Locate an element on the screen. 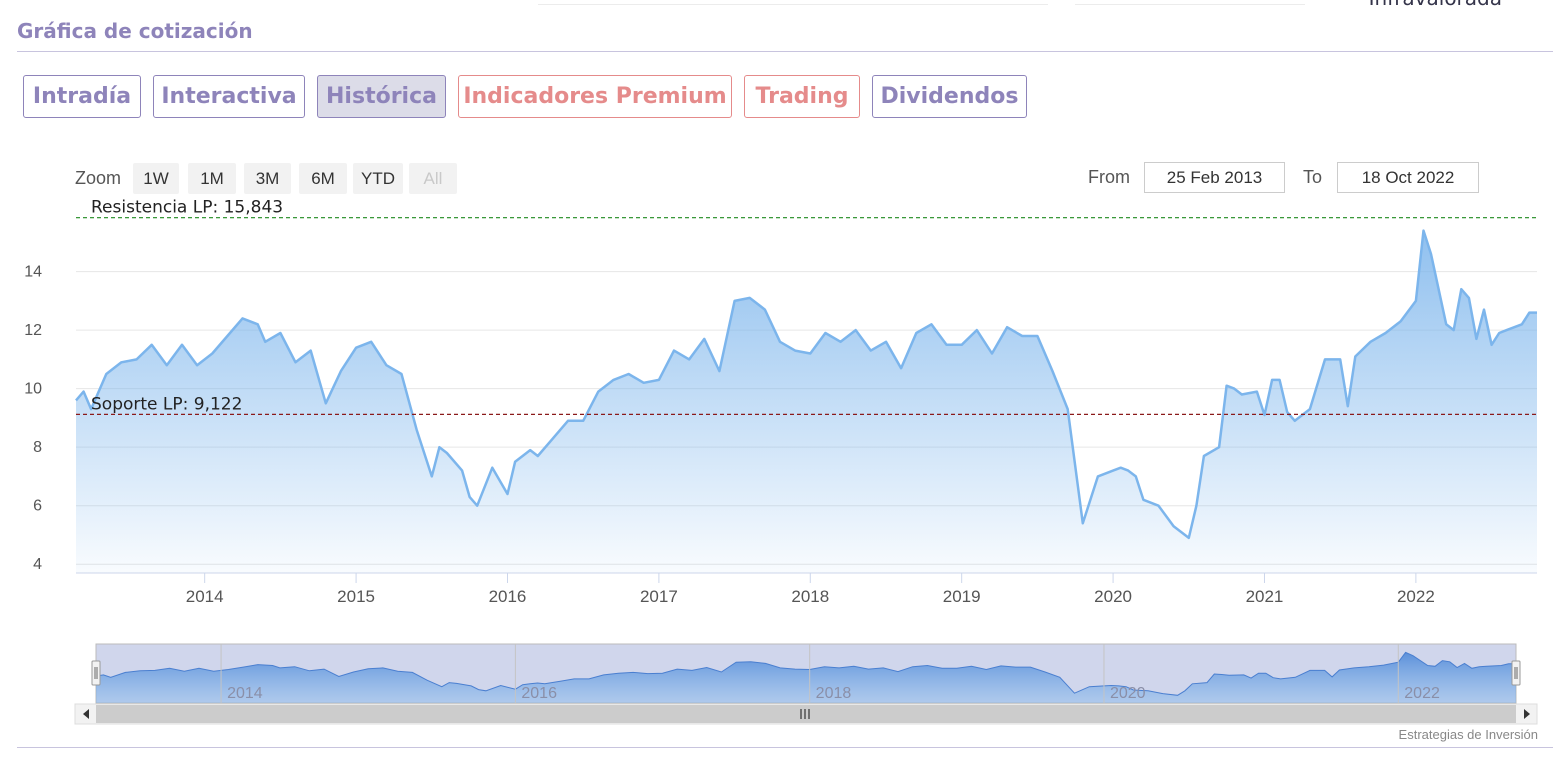 The image size is (1560, 767). zoom-1w-button: 1W is located at coordinates (156, 178).